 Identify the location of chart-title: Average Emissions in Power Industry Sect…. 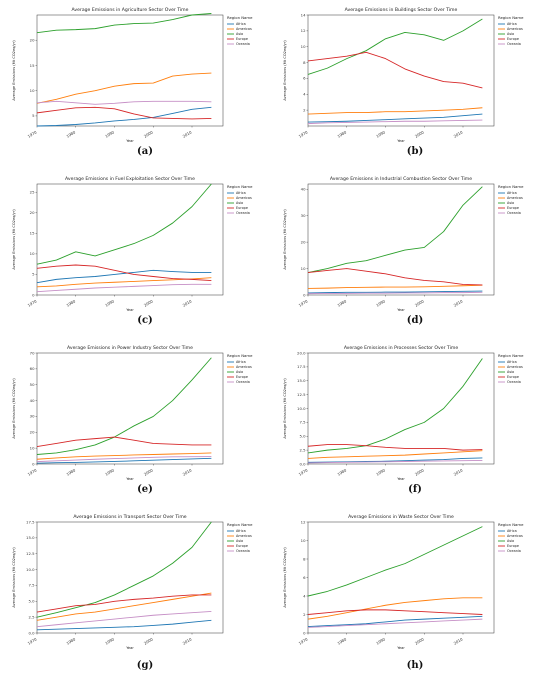
(130, 348).